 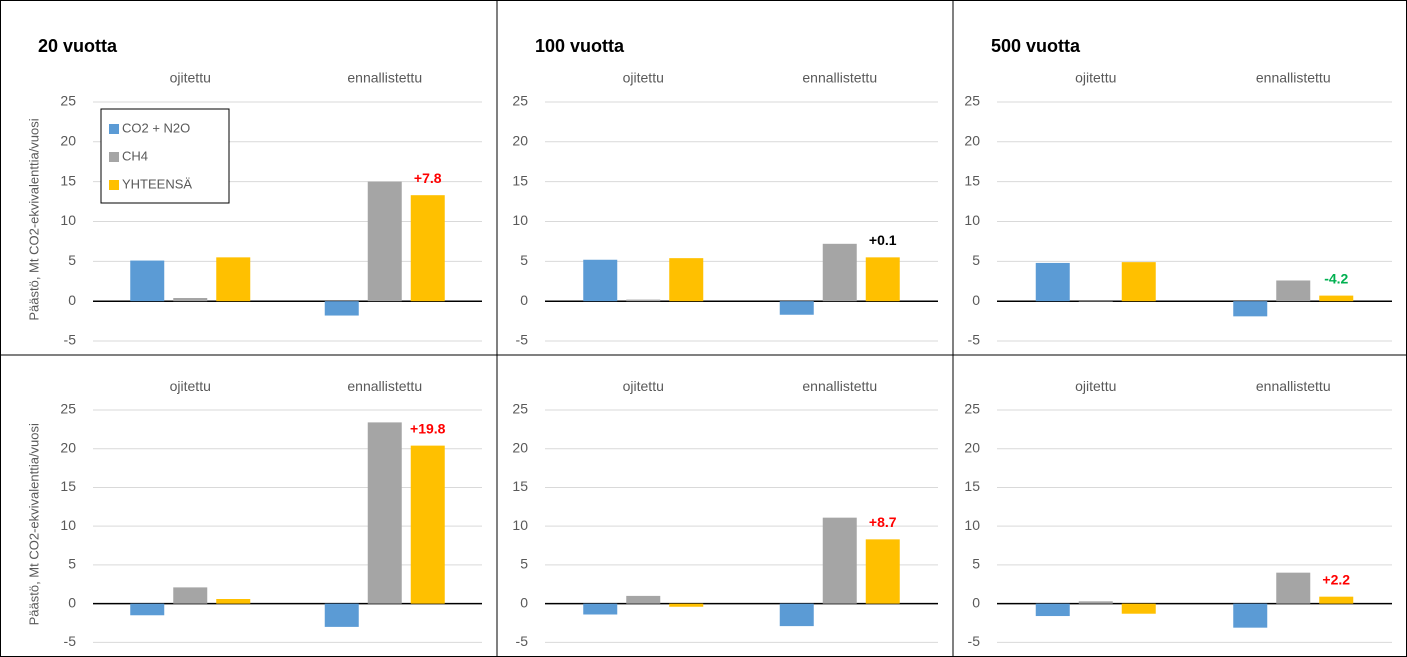 What do you see at coordinates (1036, 46) in the screenshot?
I see `panel-title: 500 vuotta` at bounding box center [1036, 46].